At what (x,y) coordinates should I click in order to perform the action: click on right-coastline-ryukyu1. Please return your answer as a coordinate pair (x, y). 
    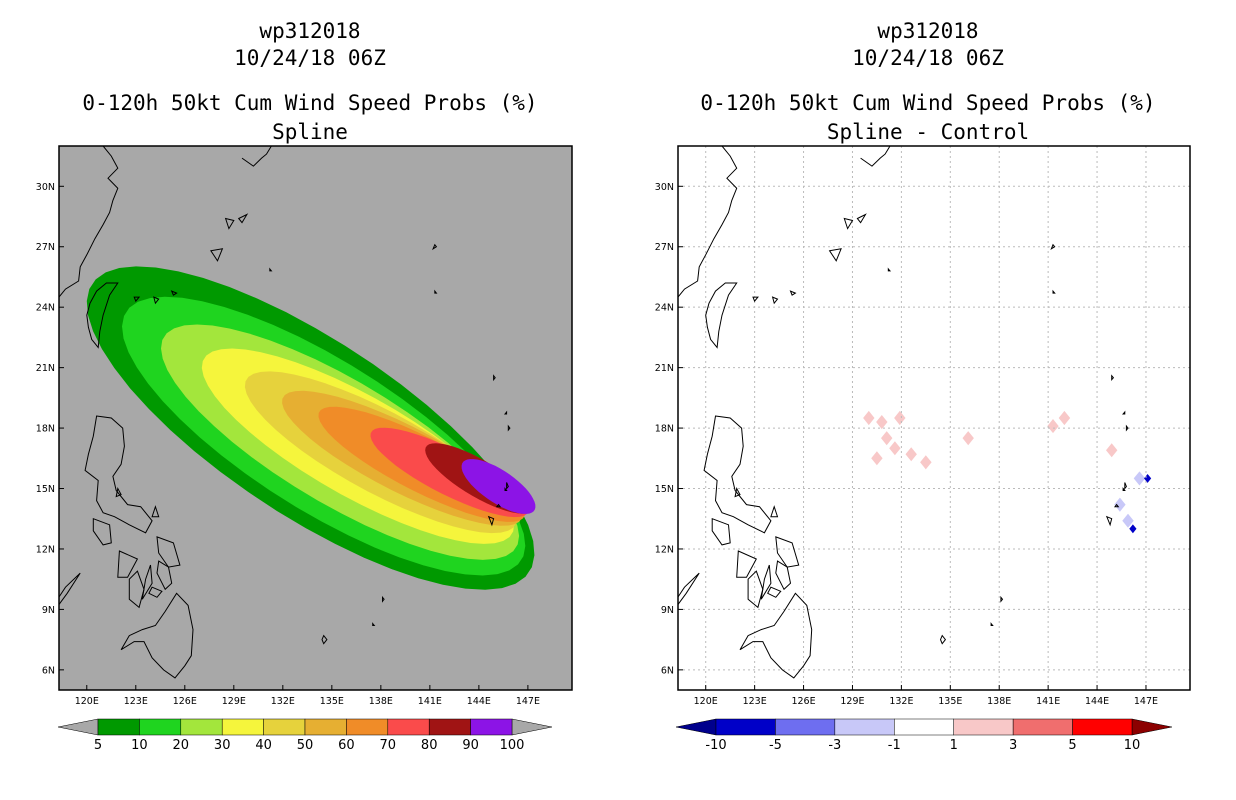
    Looking at the image, I should click on (835, 255).